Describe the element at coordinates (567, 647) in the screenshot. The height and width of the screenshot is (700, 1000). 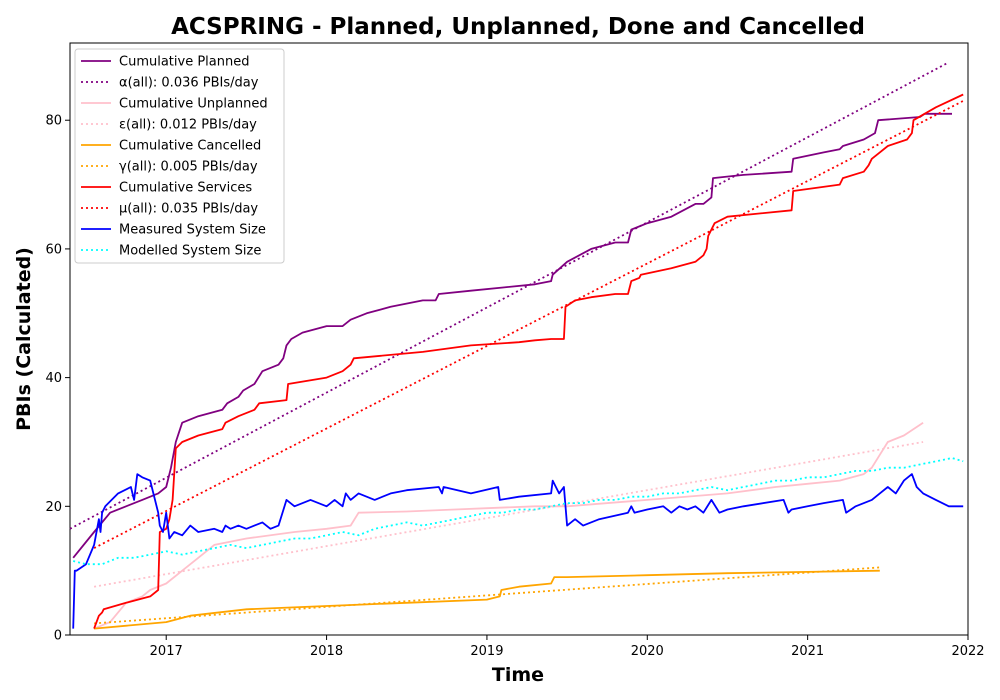
I see `x-axis: 2017 2018 2019 2020 2021 2022` at that location.